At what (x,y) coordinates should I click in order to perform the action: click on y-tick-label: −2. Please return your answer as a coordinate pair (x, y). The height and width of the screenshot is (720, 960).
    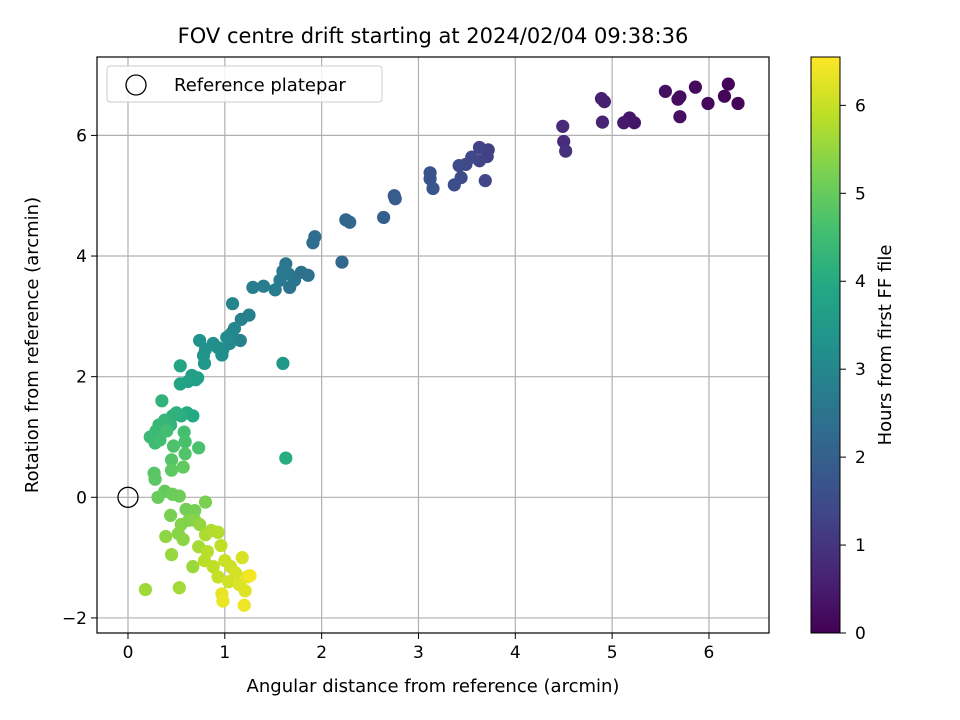
    Looking at the image, I should click on (74, 619).